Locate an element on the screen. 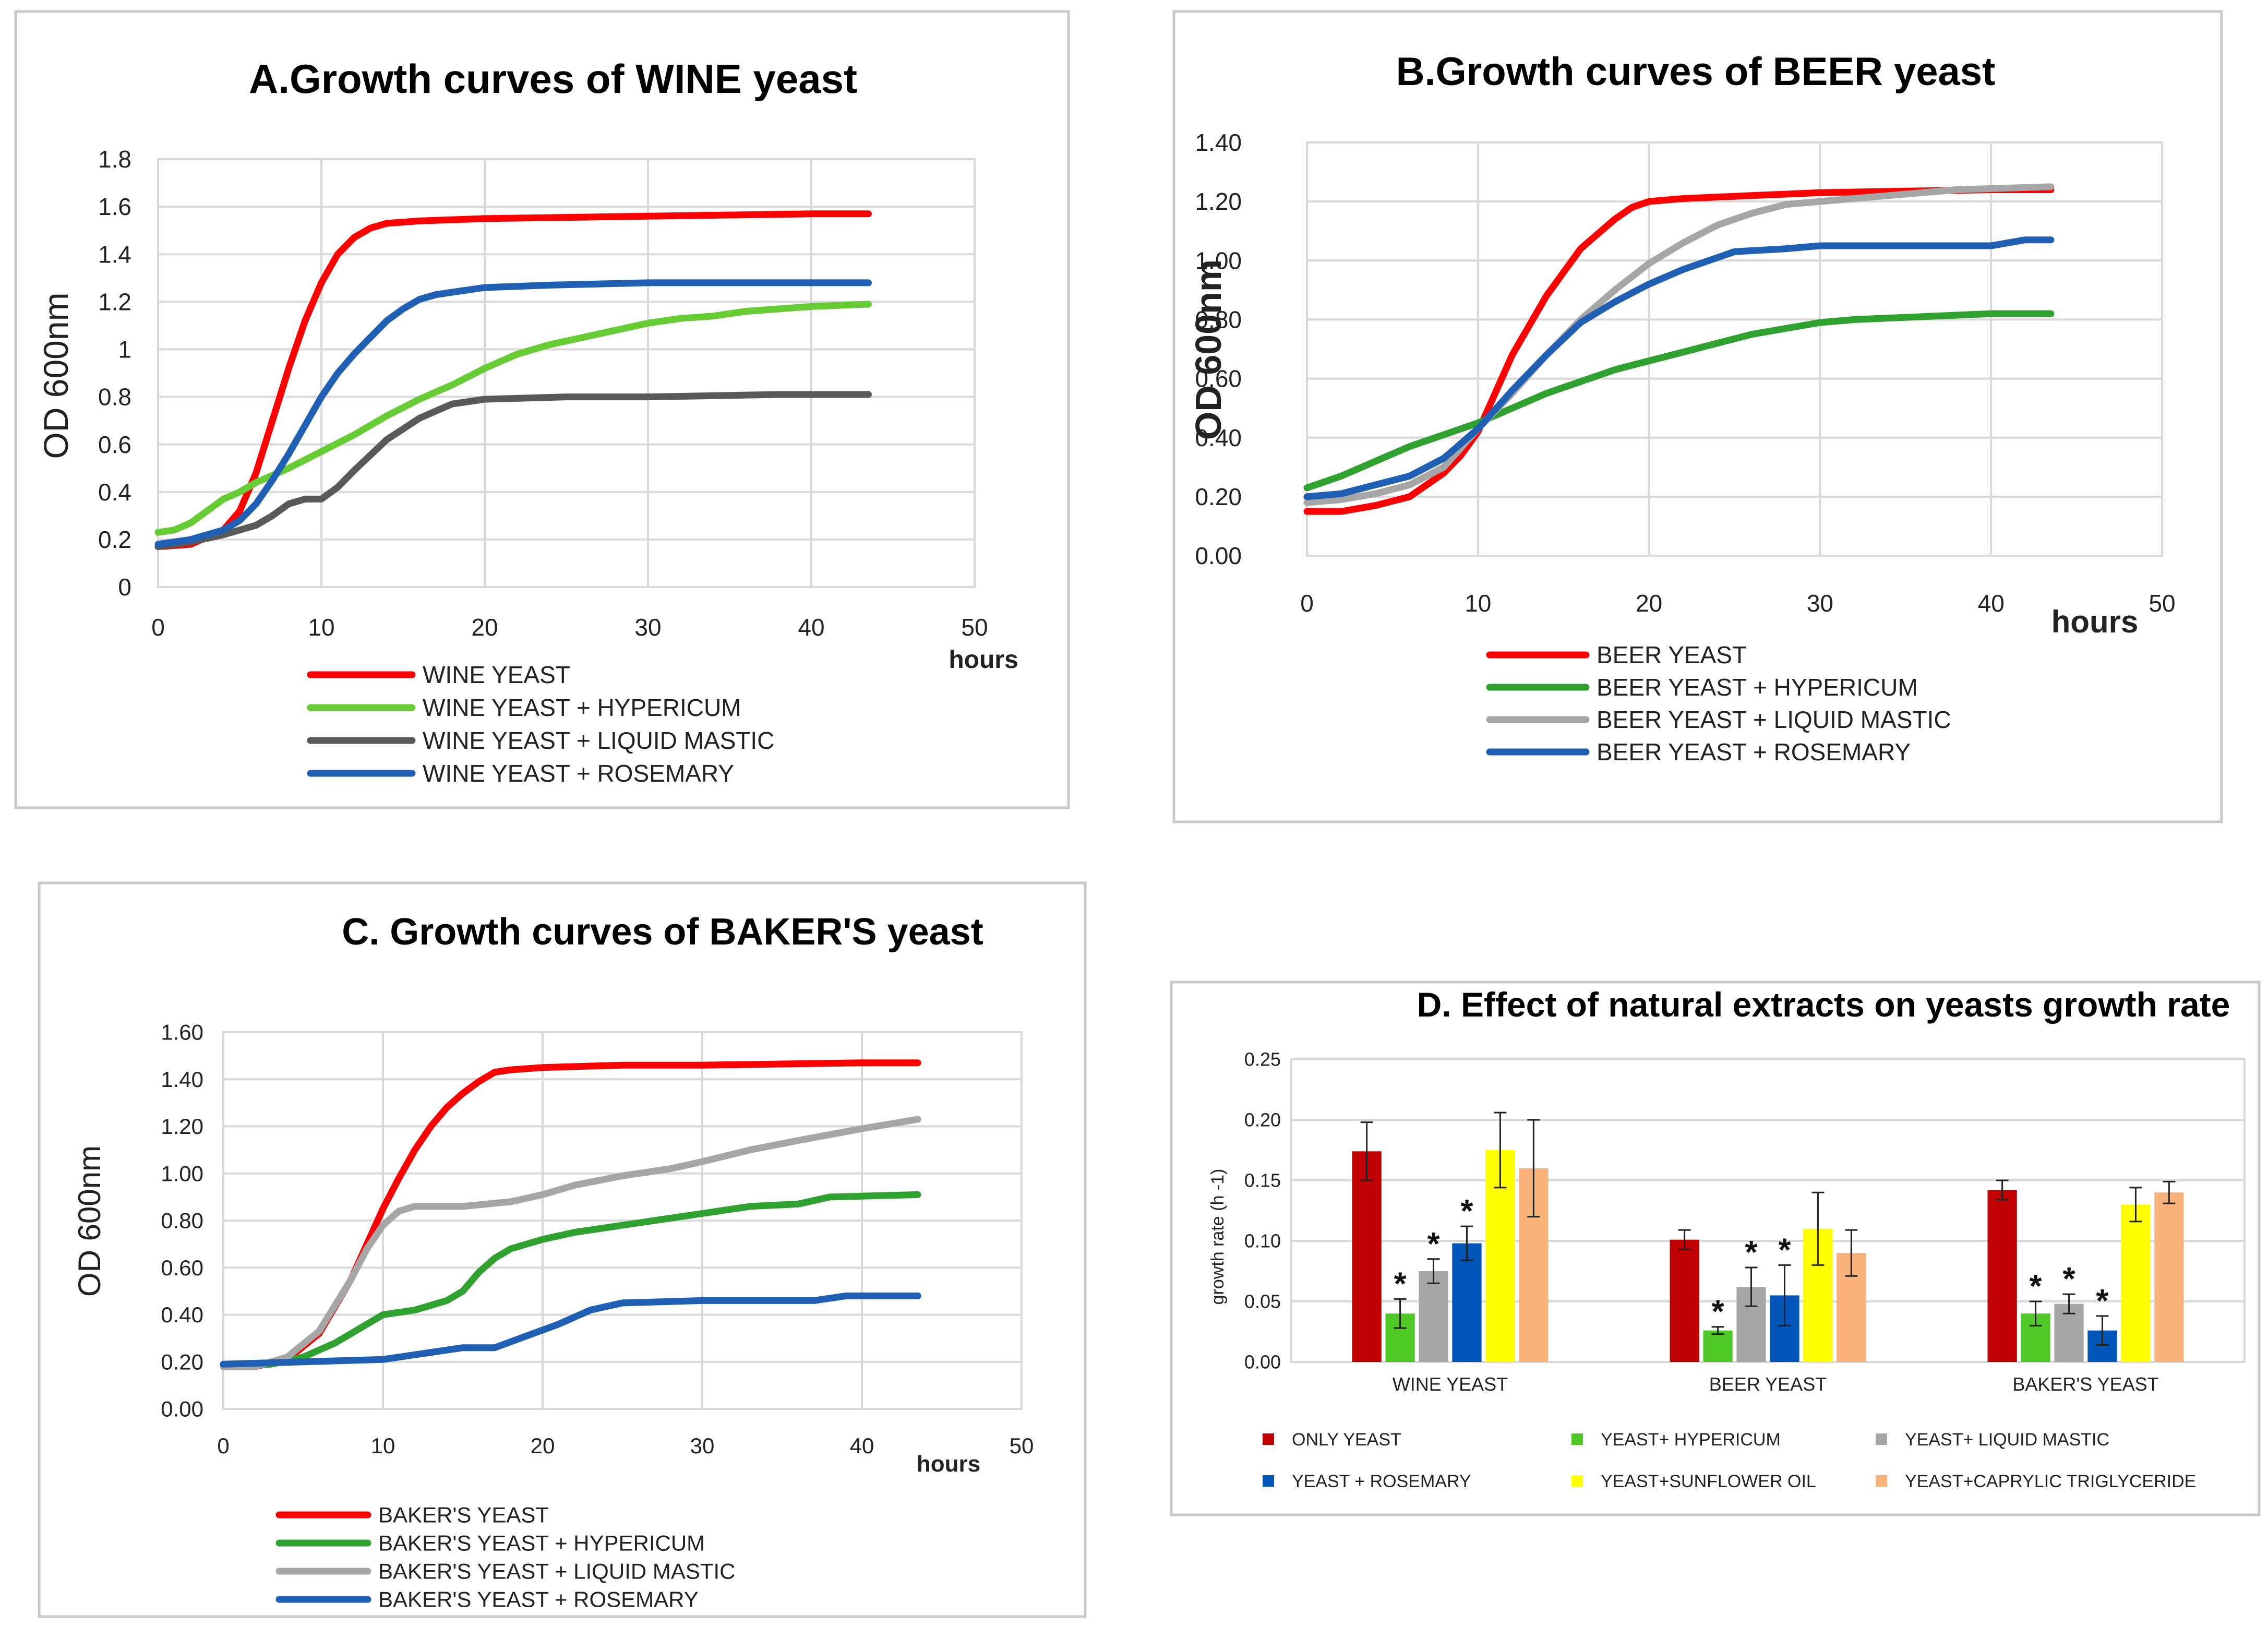  legend-entry-label: WINE YEAST + ROSEMARY is located at coordinates (578, 773).